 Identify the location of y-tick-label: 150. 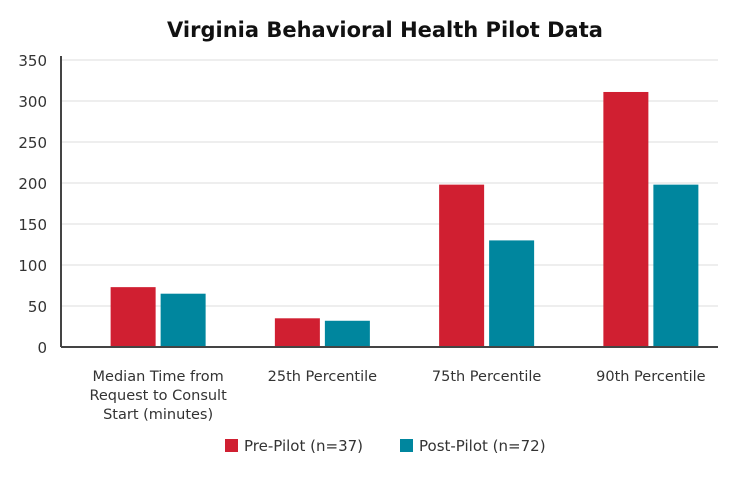
(32, 225).